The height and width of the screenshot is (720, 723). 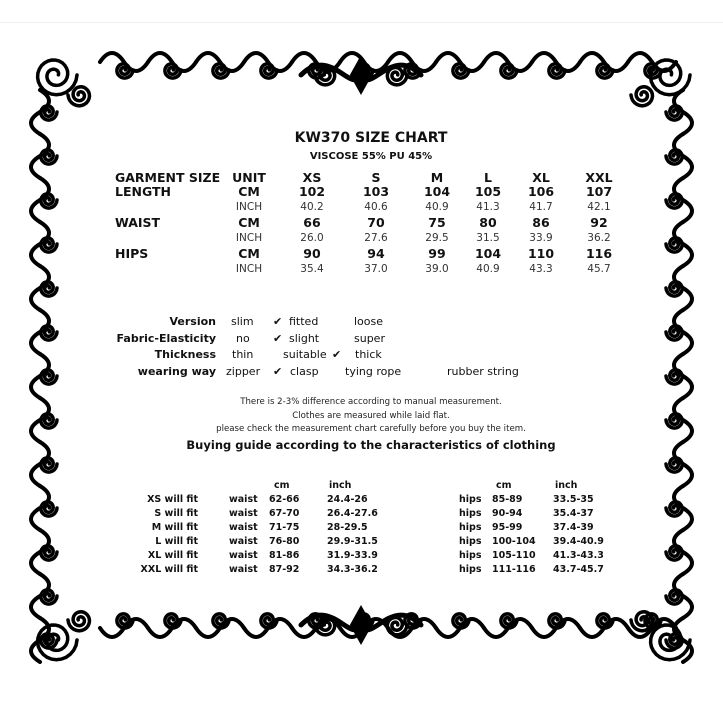 What do you see at coordinates (371, 156) in the screenshot?
I see `material-label: VISCOSE 55% PU 45%` at bounding box center [371, 156].